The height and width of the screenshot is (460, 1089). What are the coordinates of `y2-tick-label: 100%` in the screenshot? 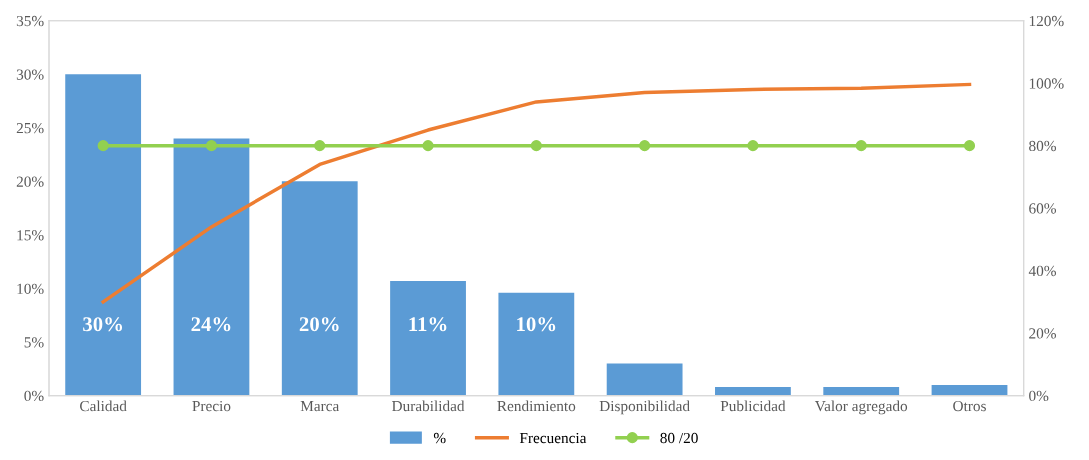 It's located at (1046, 83).